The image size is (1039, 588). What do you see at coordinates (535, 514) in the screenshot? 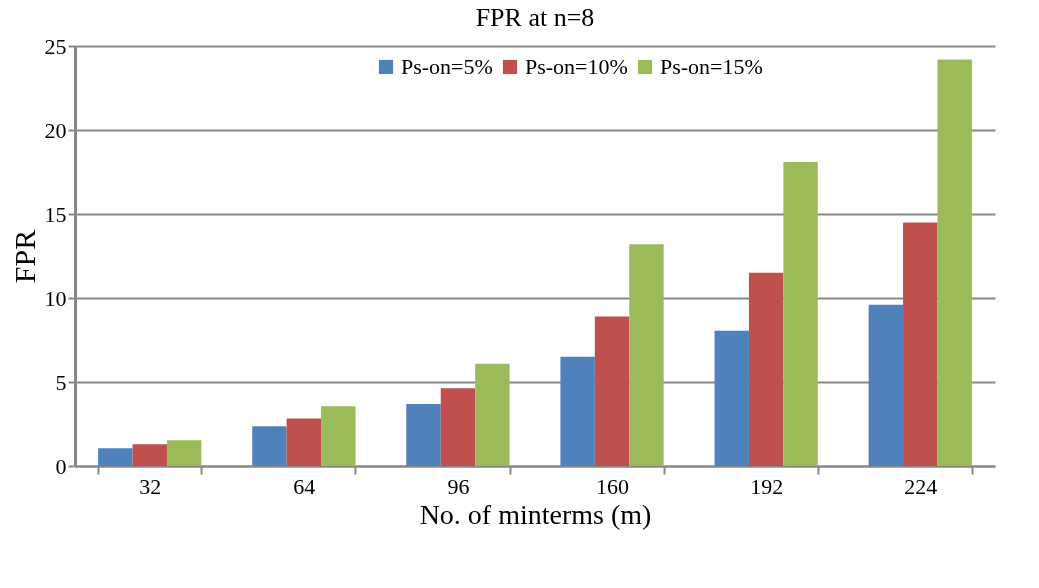
I see `x-axis-title: No. of minterms (m)` at bounding box center [535, 514].